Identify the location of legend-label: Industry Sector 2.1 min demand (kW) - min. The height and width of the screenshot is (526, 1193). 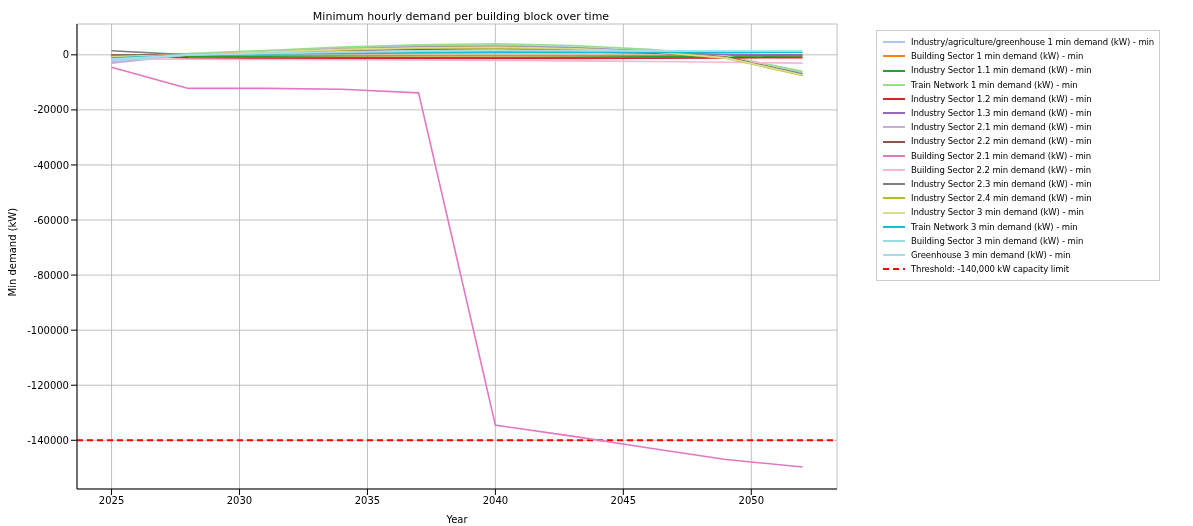
(1001, 128).